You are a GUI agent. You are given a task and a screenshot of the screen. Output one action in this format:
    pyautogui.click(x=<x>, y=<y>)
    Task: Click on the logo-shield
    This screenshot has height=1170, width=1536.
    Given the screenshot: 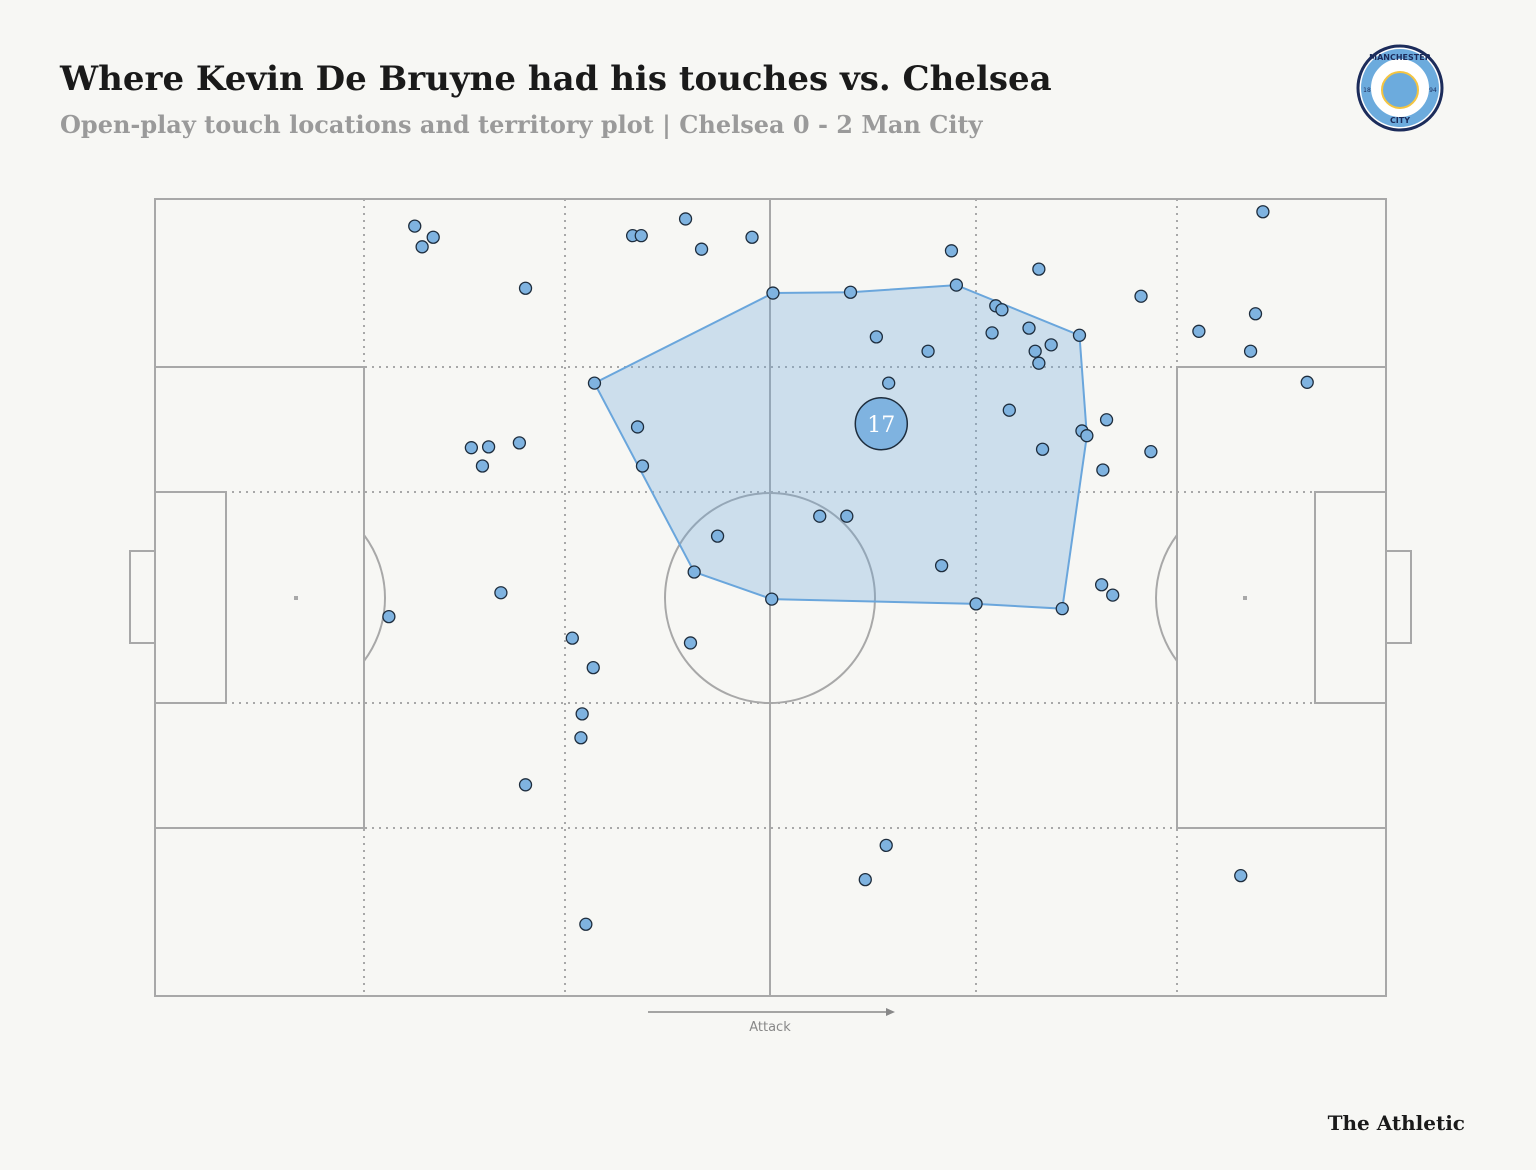 What is the action you would take?
    pyautogui.click(x=1400, y=90)
    